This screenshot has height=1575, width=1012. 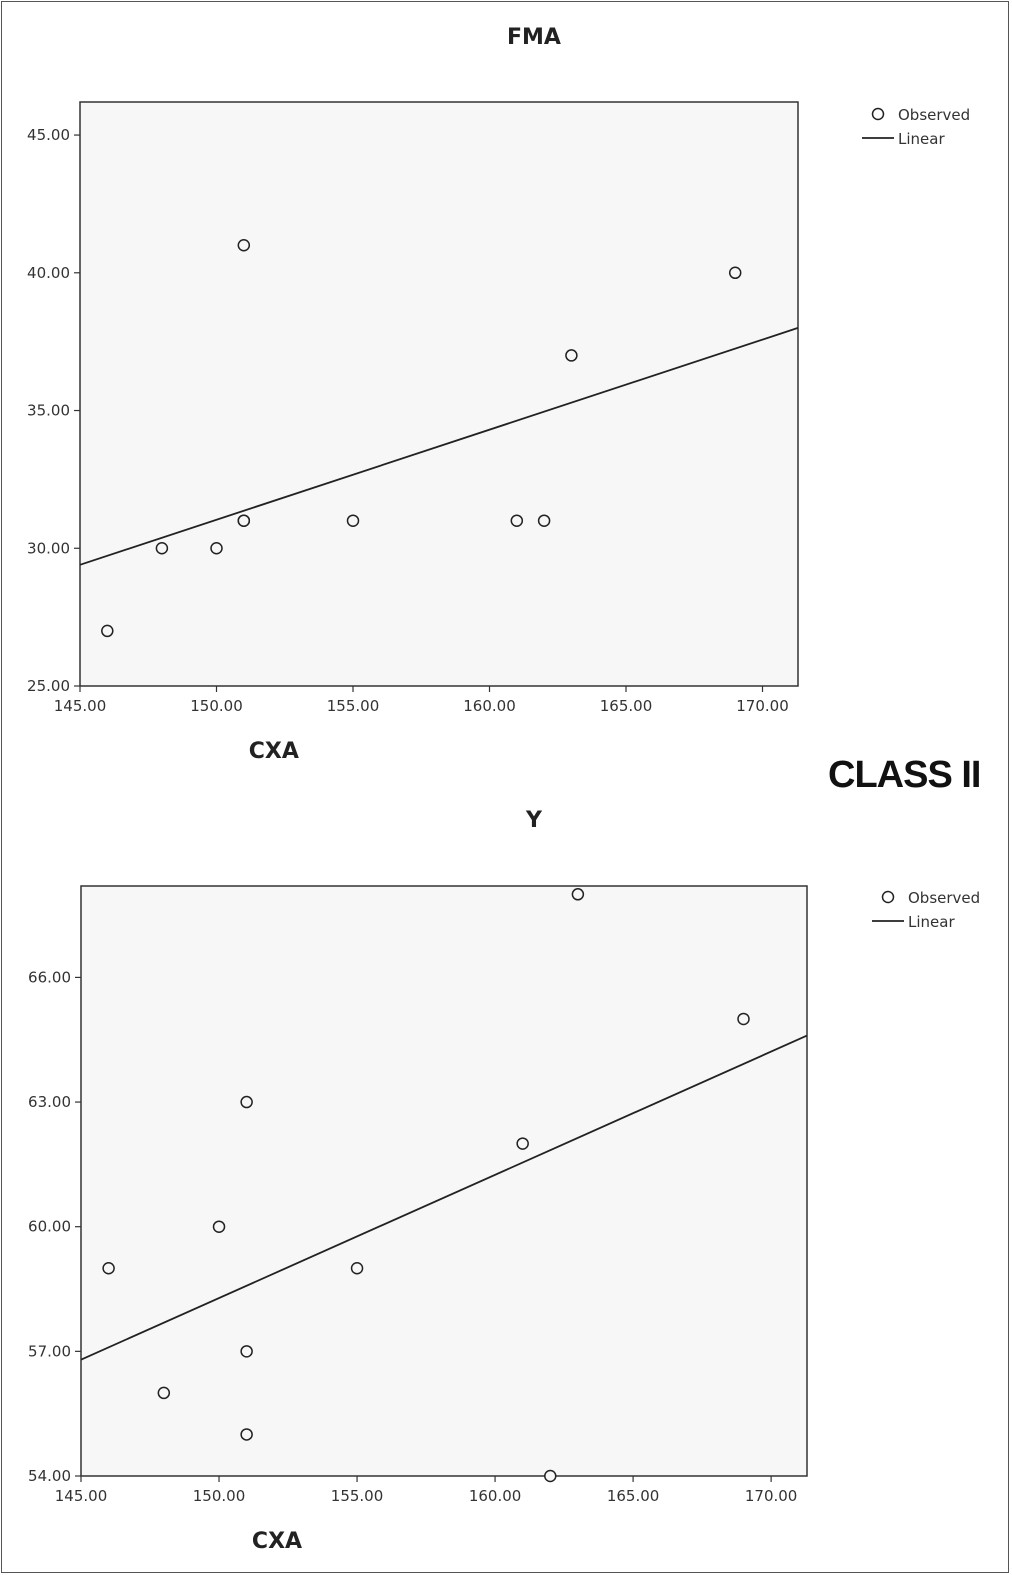 I want to click on chart-title: FMA, so click(x=534, y=37).